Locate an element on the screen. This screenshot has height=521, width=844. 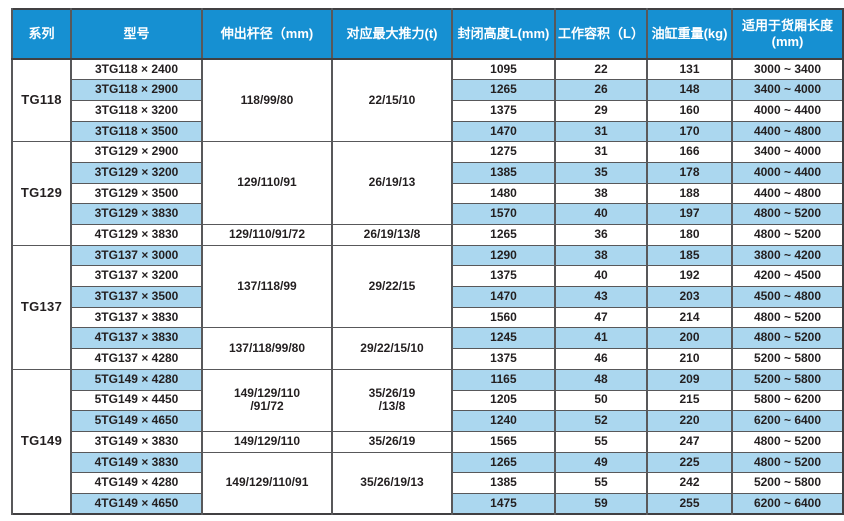
working-volume-cell: 52 is located at coordinates (600, 421).